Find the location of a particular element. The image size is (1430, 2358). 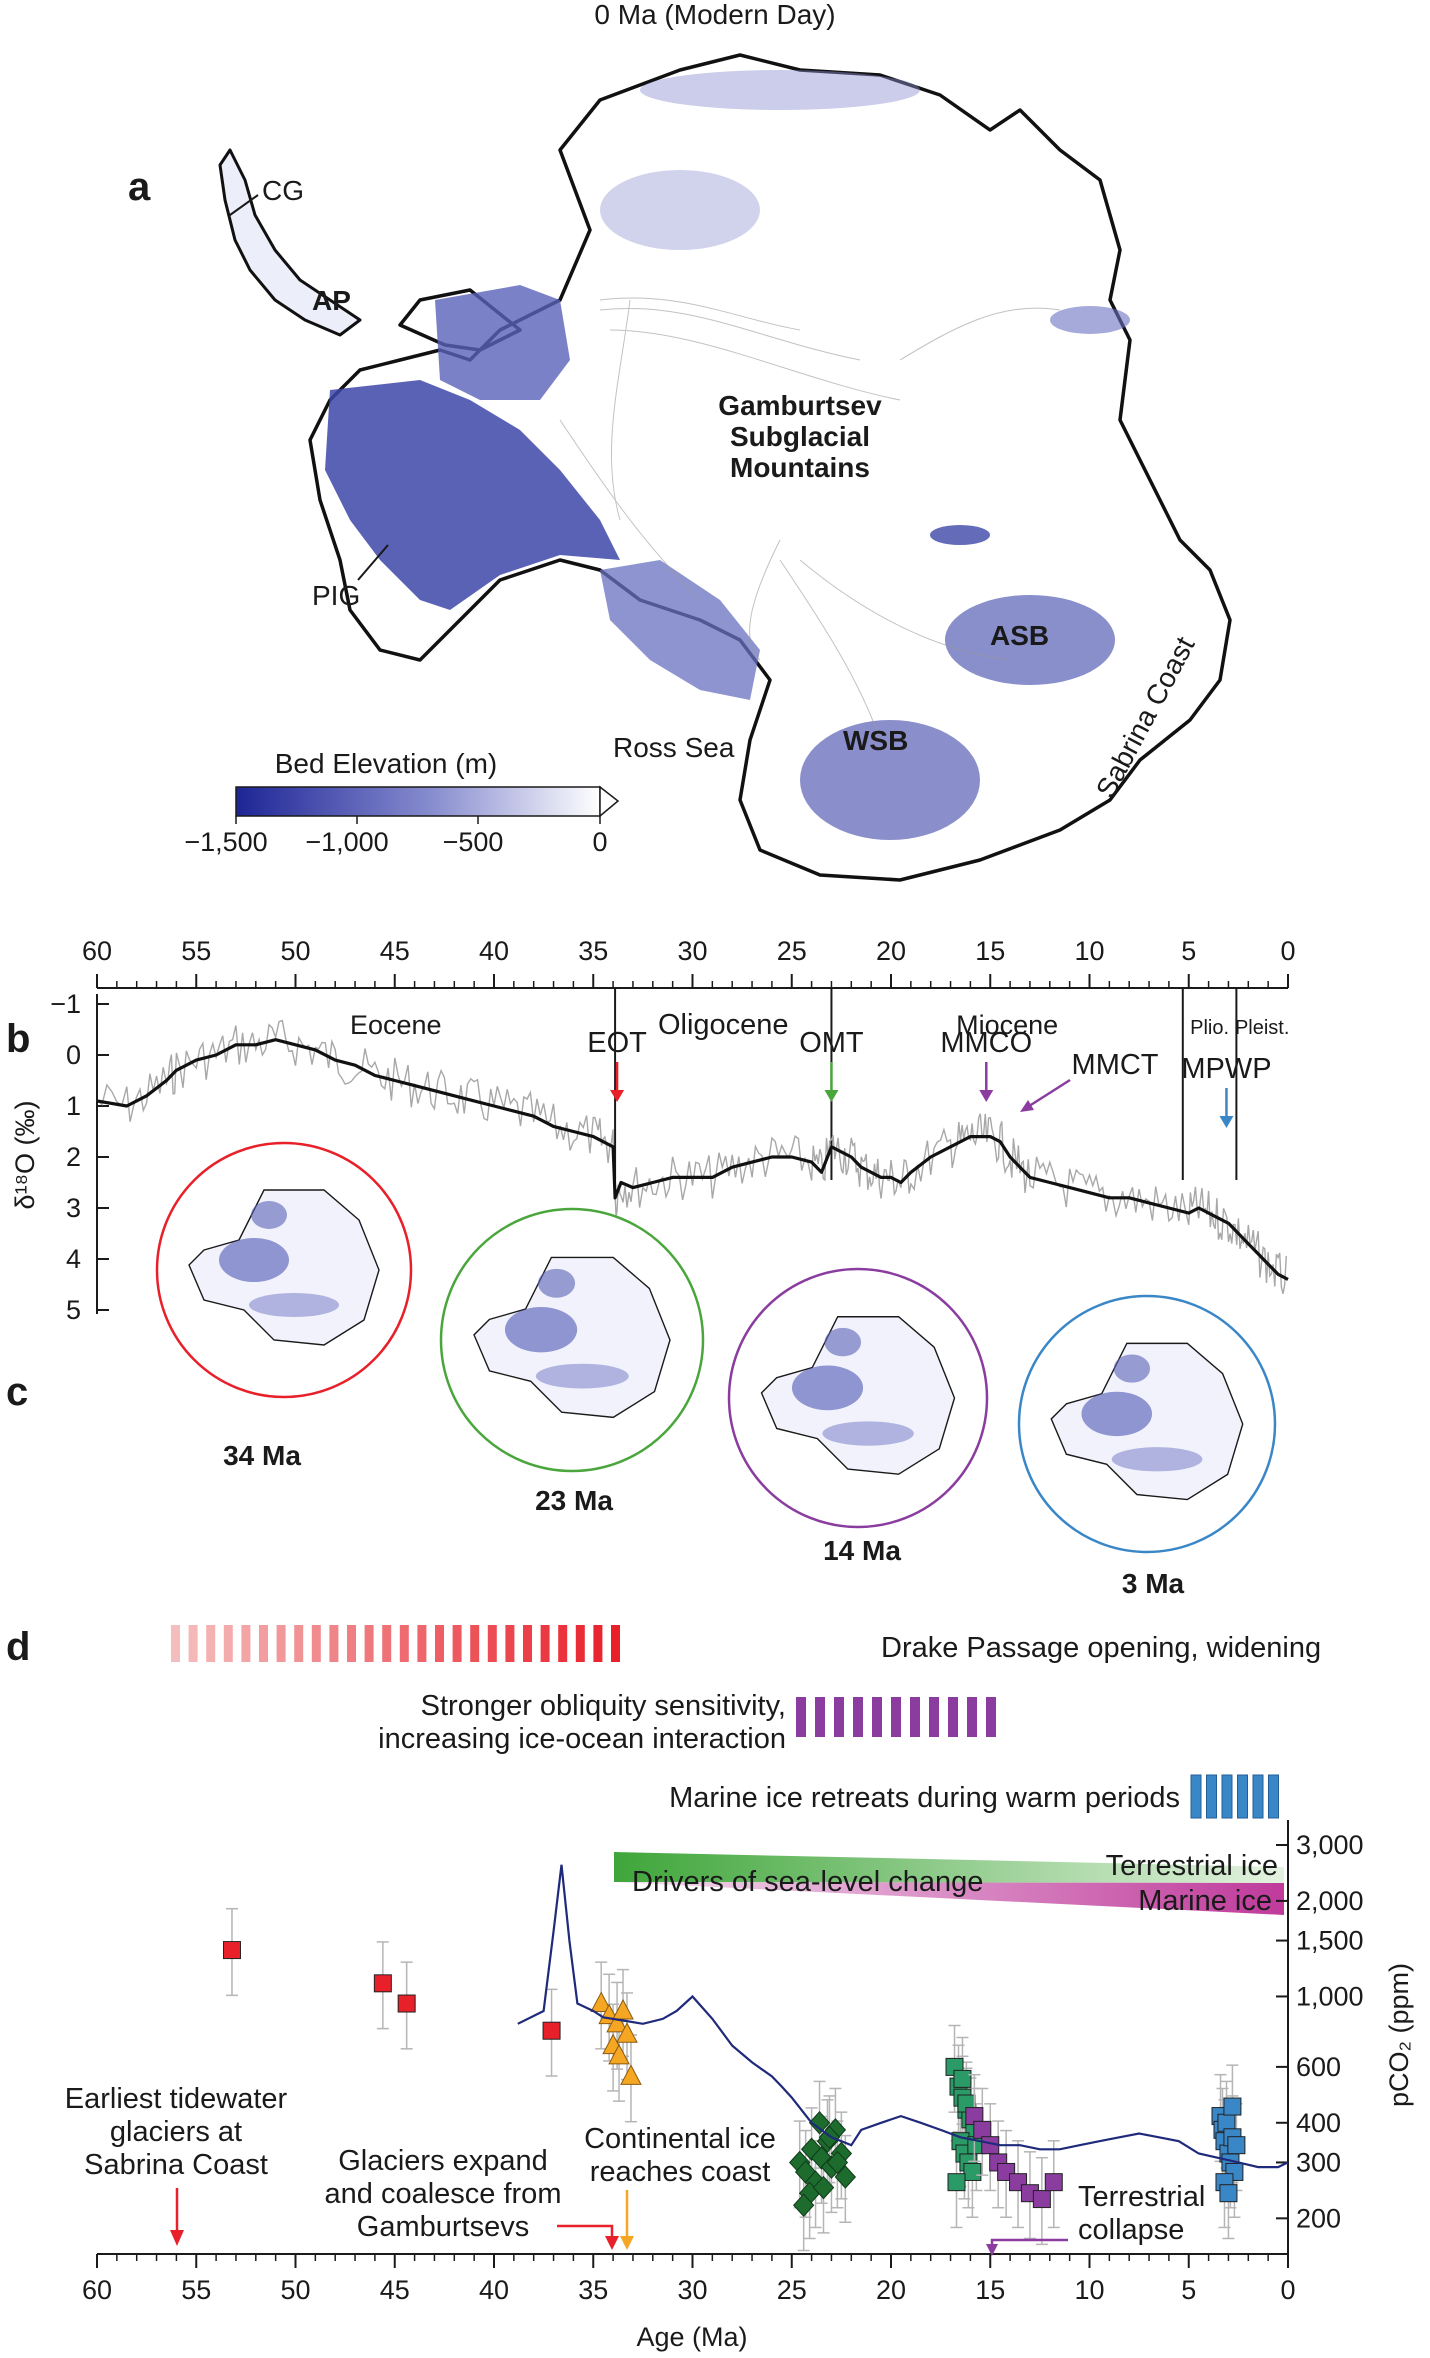

b-y-tick-label: 5 is located at coordinates (73, 1310).